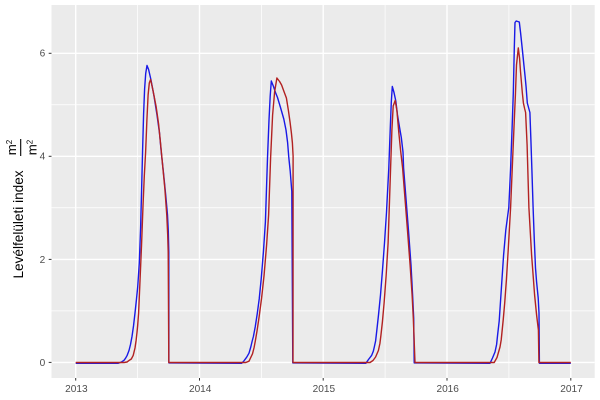  Describe the element at coordinates (43, 54) in the screenshot. I see `svg-text: 6` at that location.